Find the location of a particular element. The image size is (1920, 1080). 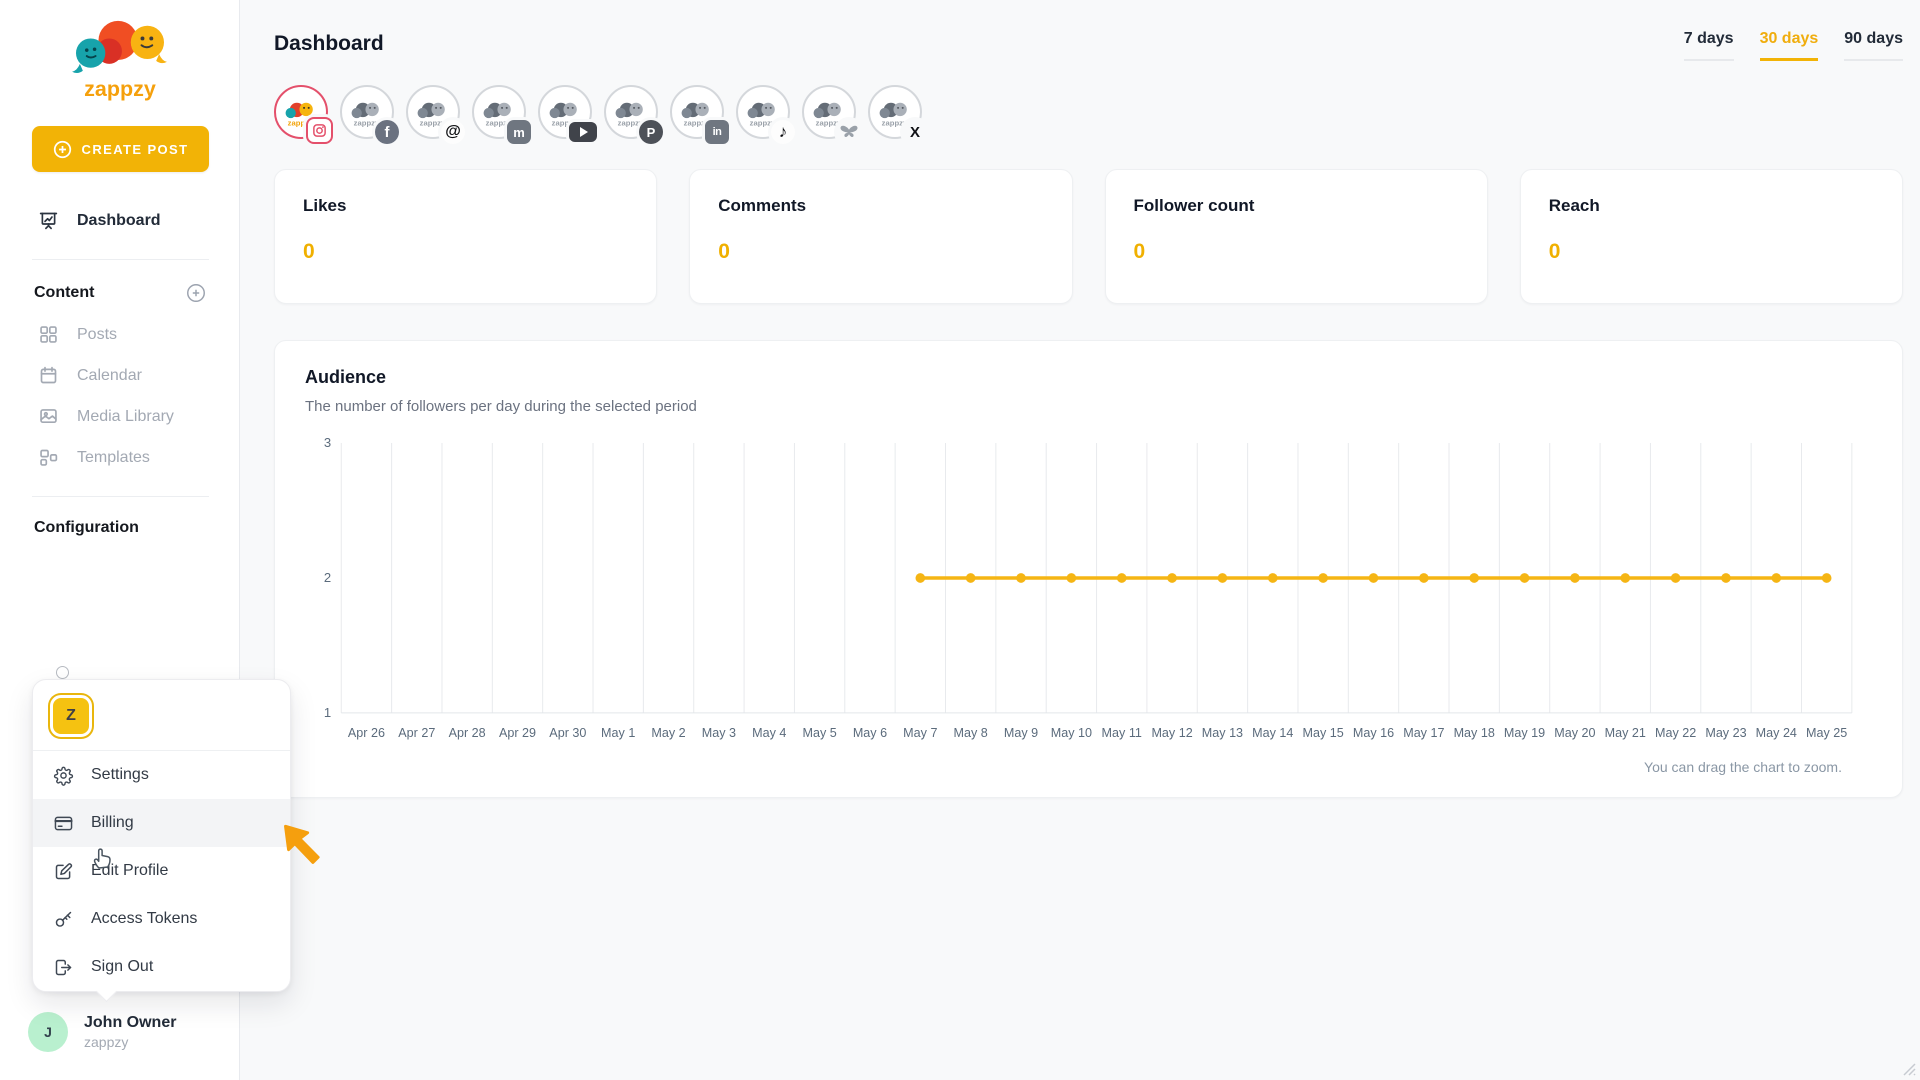

sidebar-item-calendar: Calendar is located at coordinates (119, 375).